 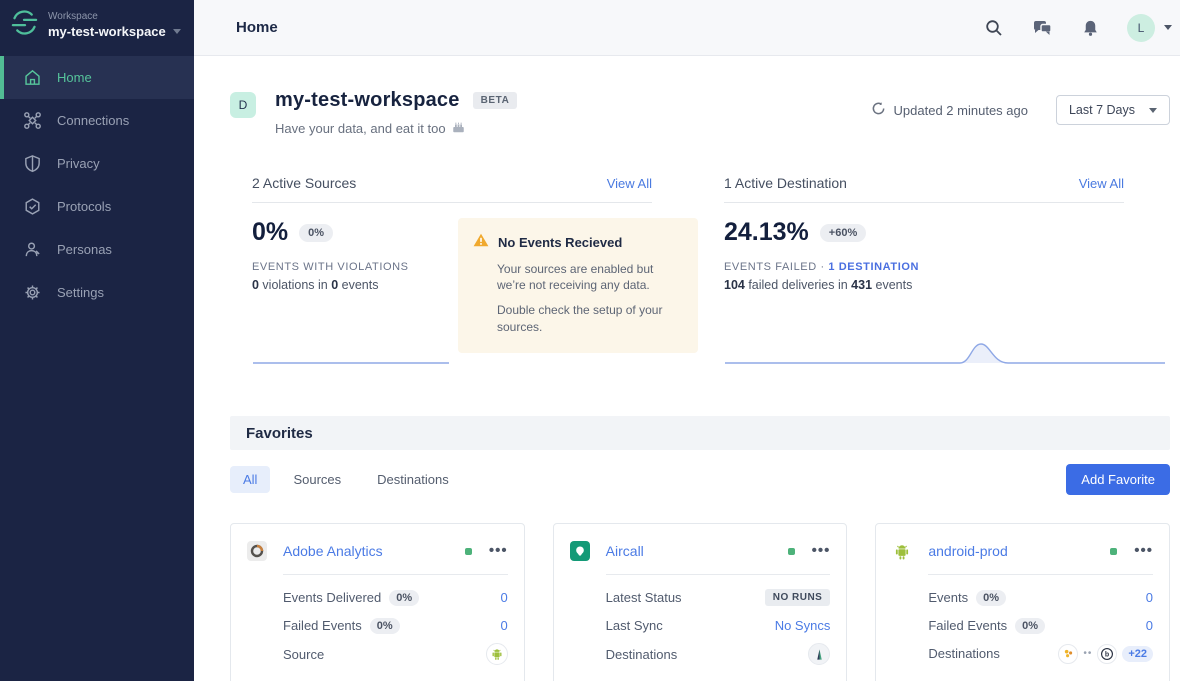 What do you see at coordinates (1090, 28) in the screenshot?
I see `bell-icon` at bounding box center [1090, 28].